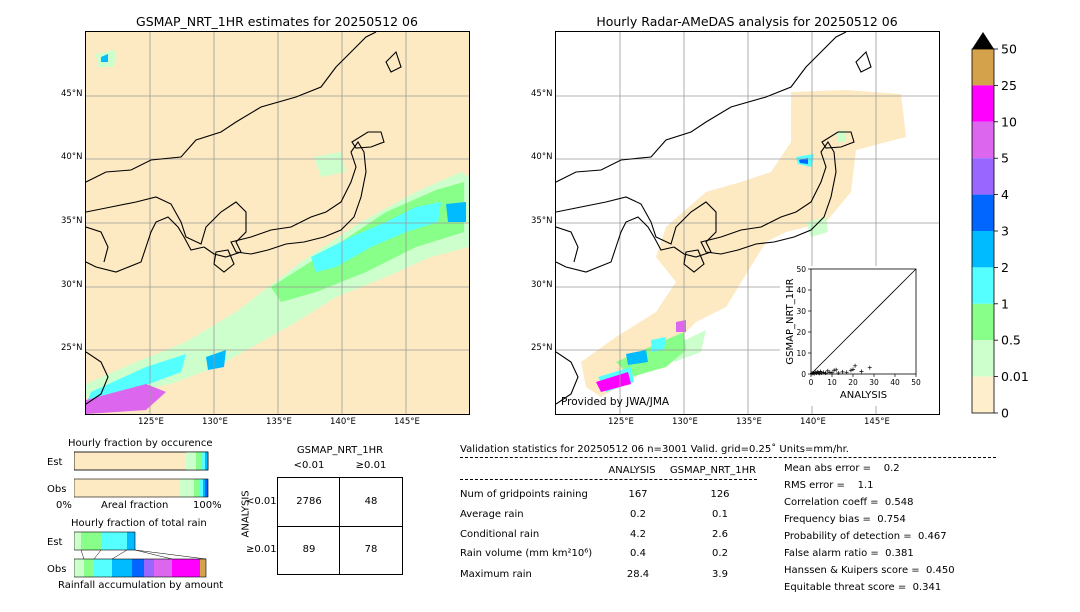  What do you see at coordinates (638, 514) in the screenshot?
I see `stats-row-analysis: 0.2` at bounding box center [638, 514].